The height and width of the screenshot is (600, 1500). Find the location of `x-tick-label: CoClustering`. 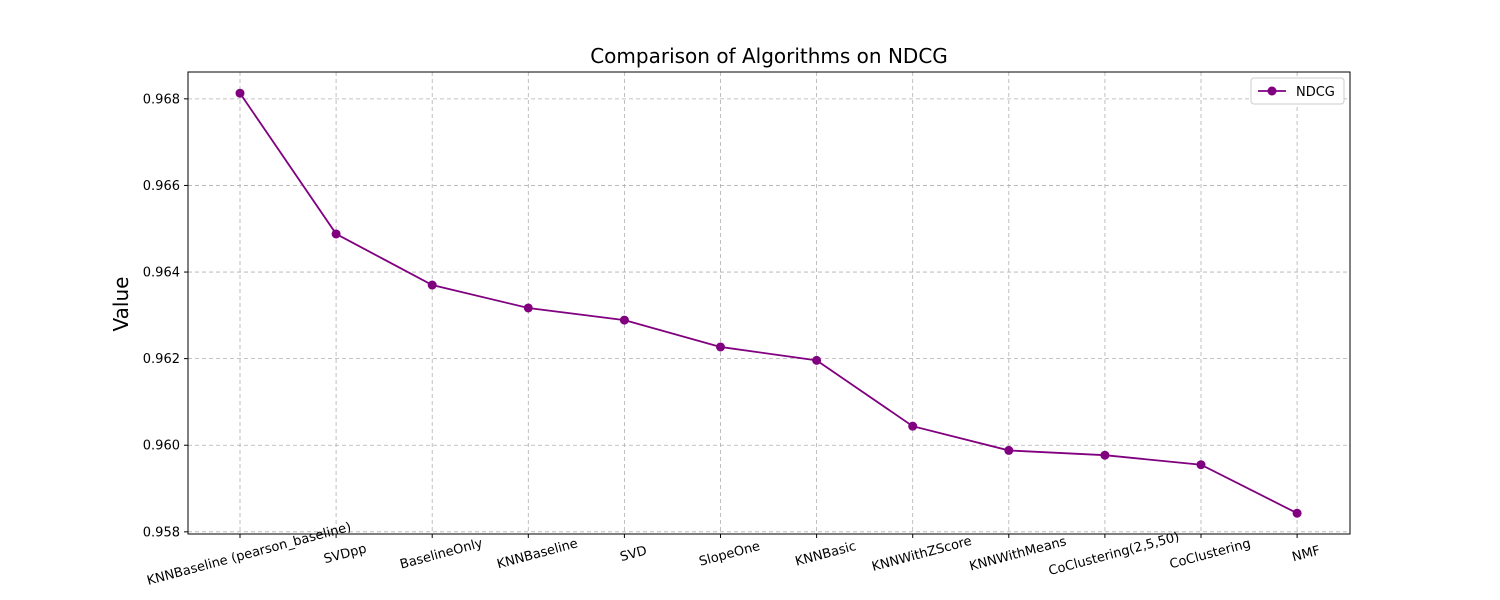

x-tick-label: CoClustering is located at coordinates (1210, 554).